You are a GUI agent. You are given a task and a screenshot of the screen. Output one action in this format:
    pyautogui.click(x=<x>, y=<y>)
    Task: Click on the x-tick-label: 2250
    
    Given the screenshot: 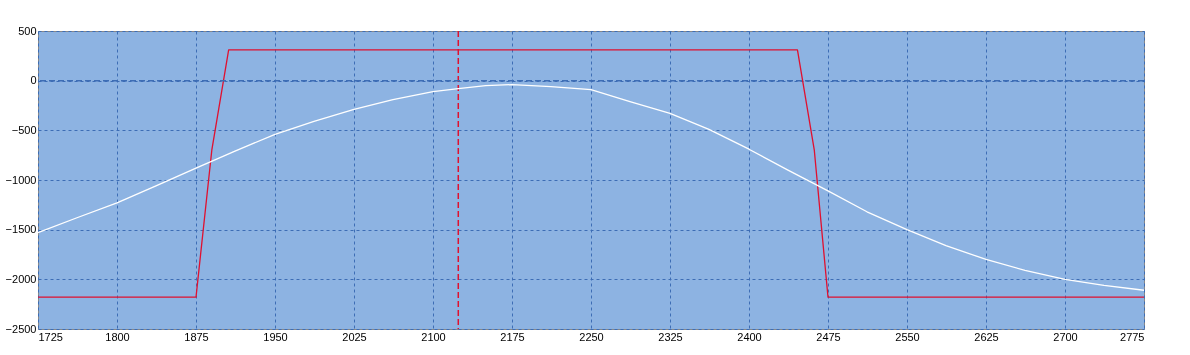 What is the action you would take?
    pyautogui.click(x=591, y=336)
    